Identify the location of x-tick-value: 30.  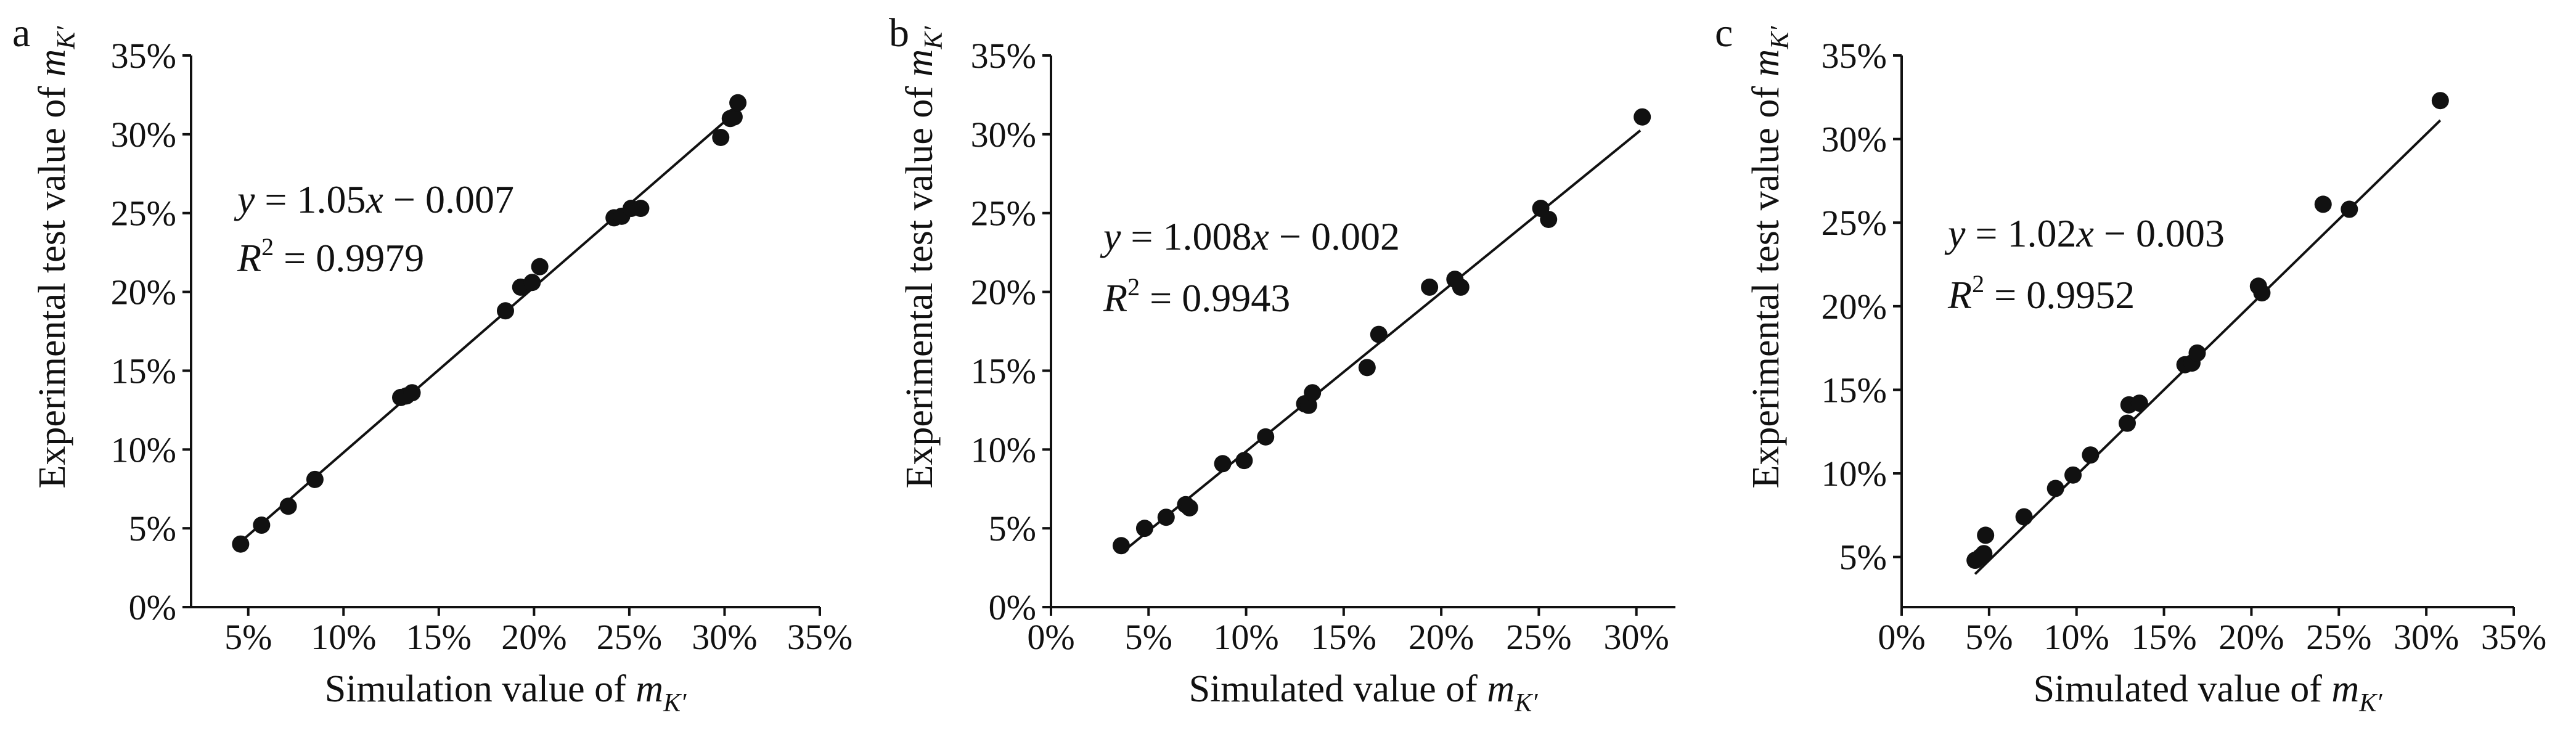
(2411, 637).